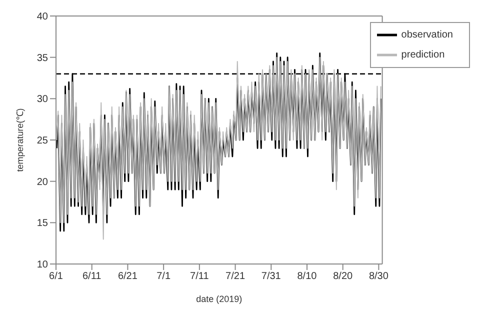 This screenshot has height=320, width=504. I want to click on y-tick-label: 40, so click(42, 17).